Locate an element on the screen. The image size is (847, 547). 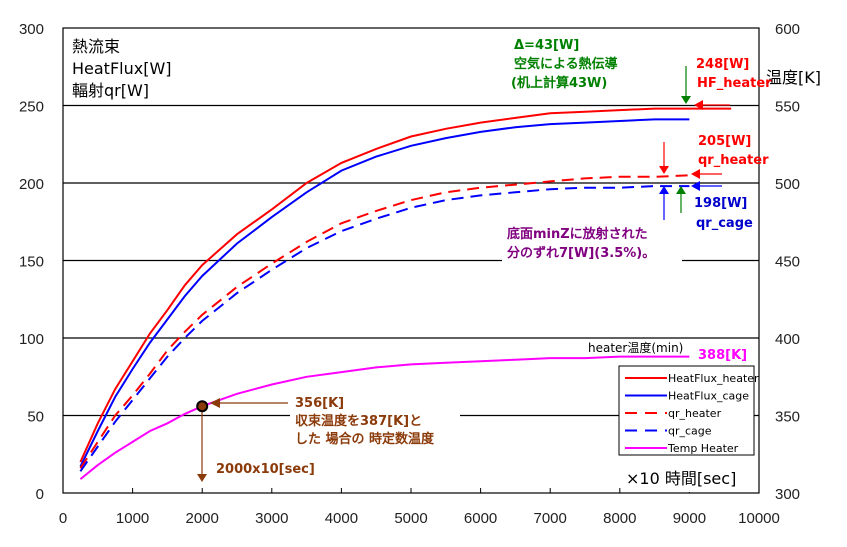
y-right-tick-label: 300 is located at coordinates (787, 494).